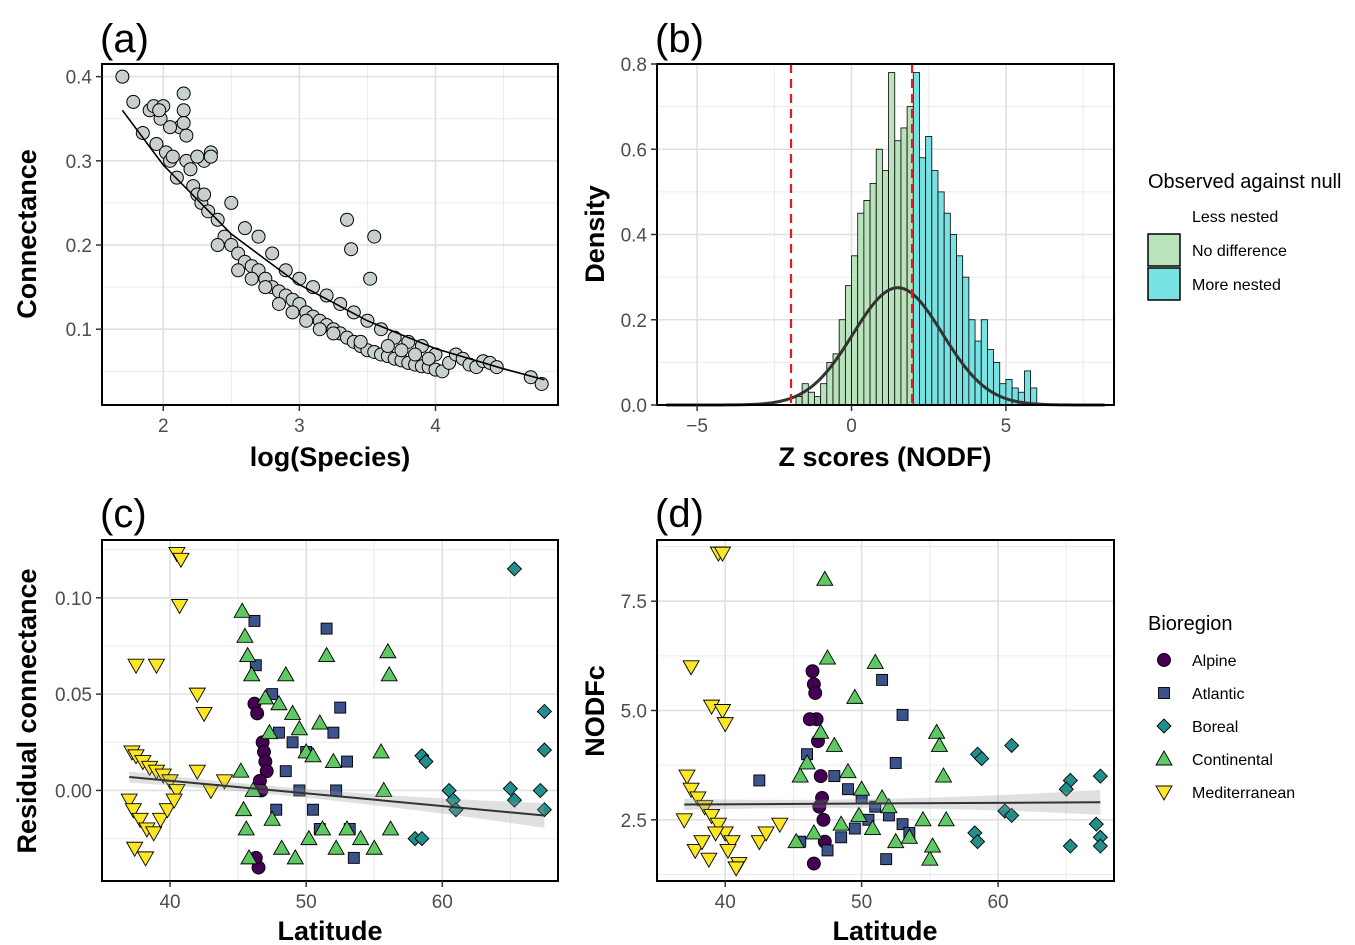 The height and width of the screenshot is (945, 1355). I want to click on panel-b-tag: (b), so click(679, 39).